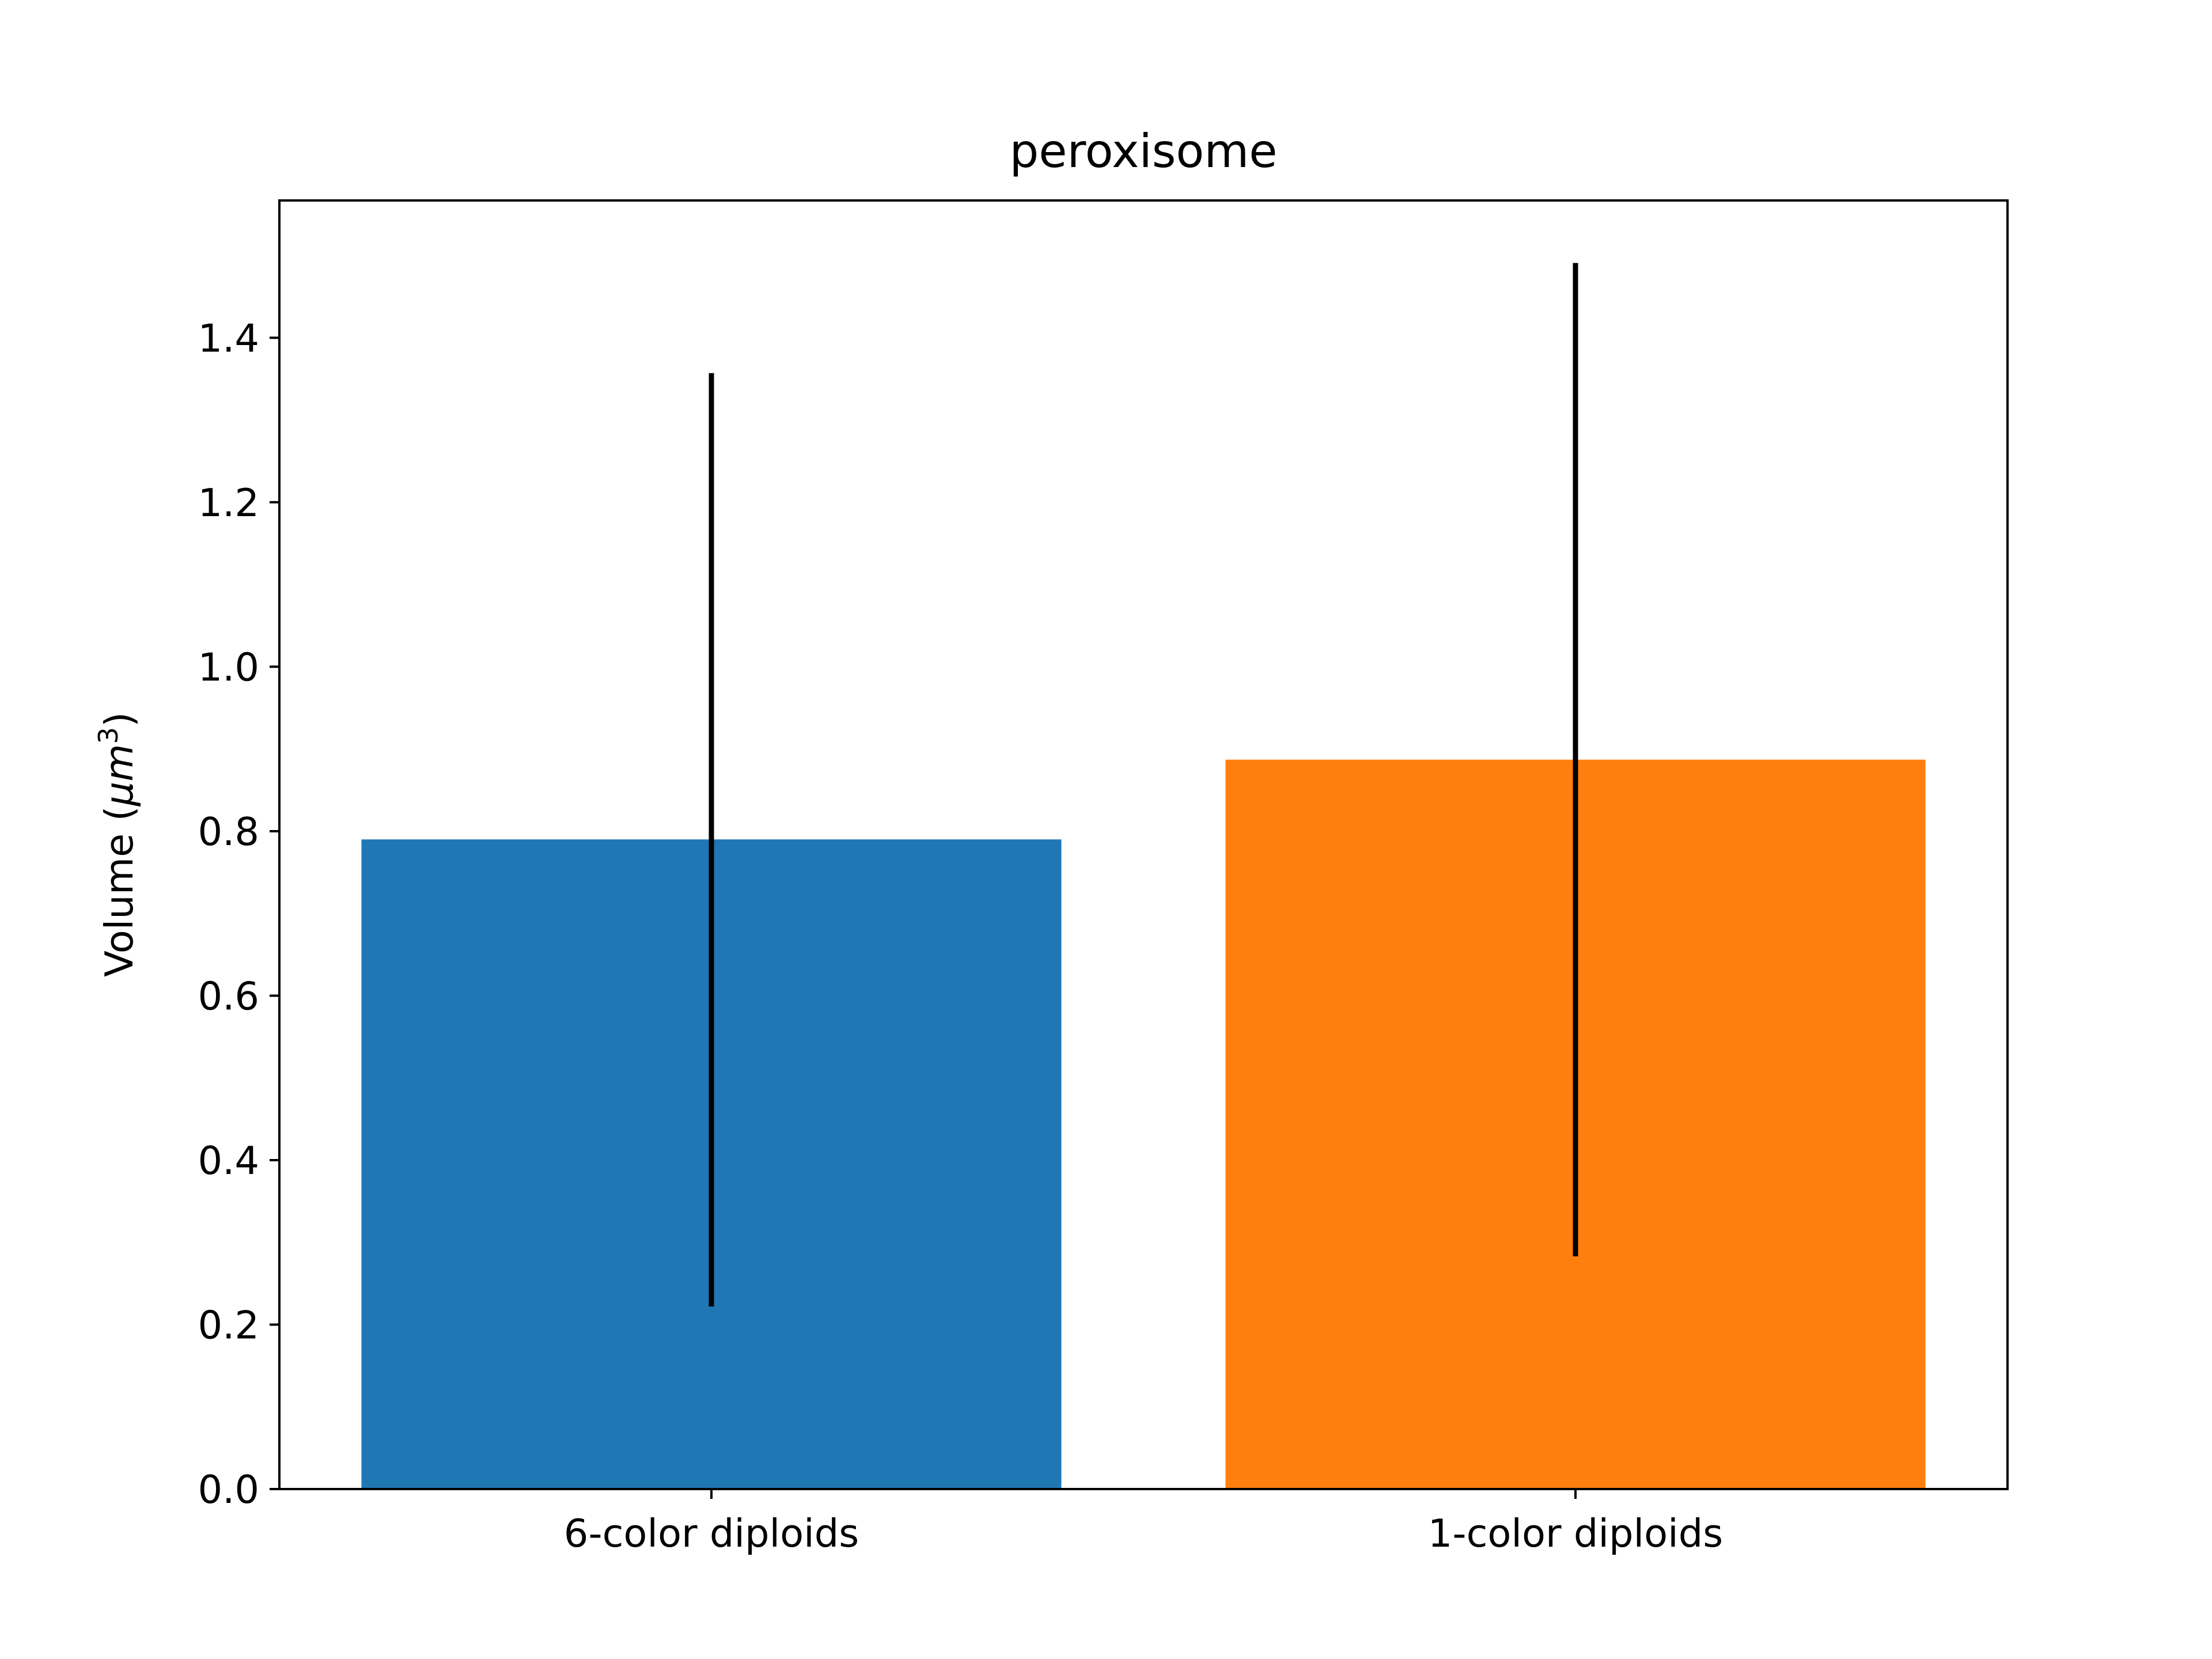 Image resolution: width=2212 pixels, height=1659 pixels. I want to click on y-tick-label-3: 0.4, so click(228, 1160).